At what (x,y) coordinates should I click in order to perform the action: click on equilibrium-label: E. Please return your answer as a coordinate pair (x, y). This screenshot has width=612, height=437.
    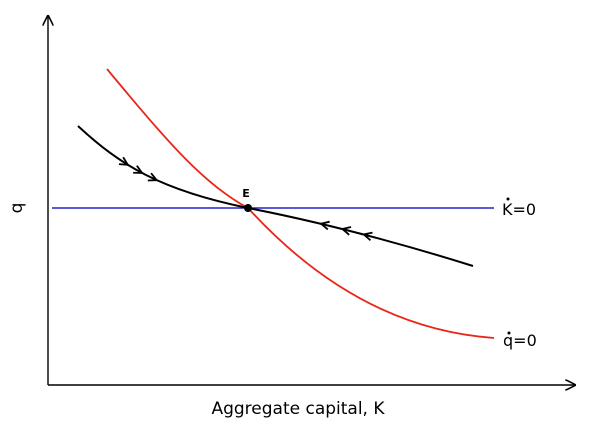
    Looking at the image, I should click on (246, 193).